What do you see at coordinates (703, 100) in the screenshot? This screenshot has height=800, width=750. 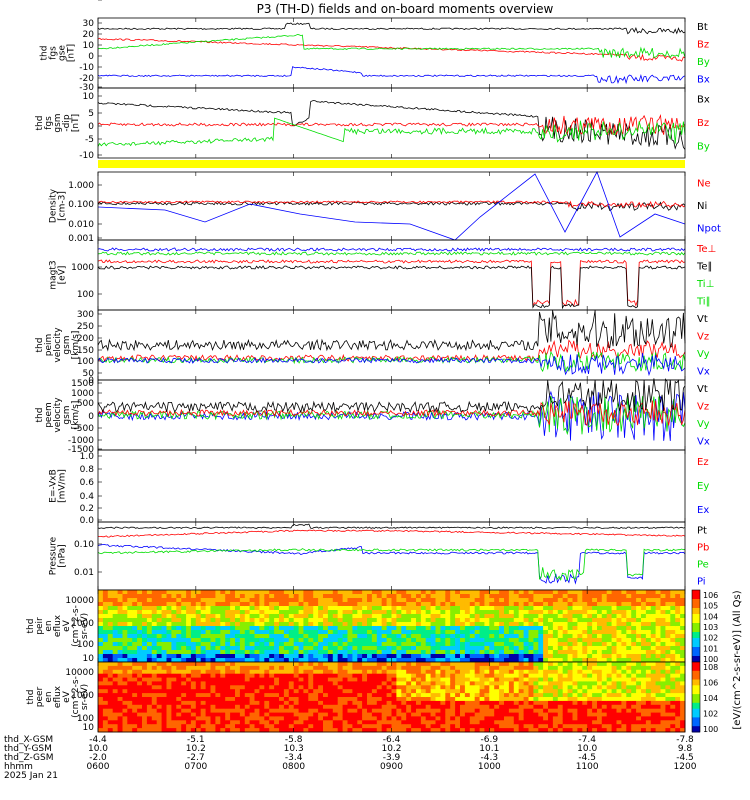 I see `legend-p2-0: Bx` at bounding box center [703, 100].